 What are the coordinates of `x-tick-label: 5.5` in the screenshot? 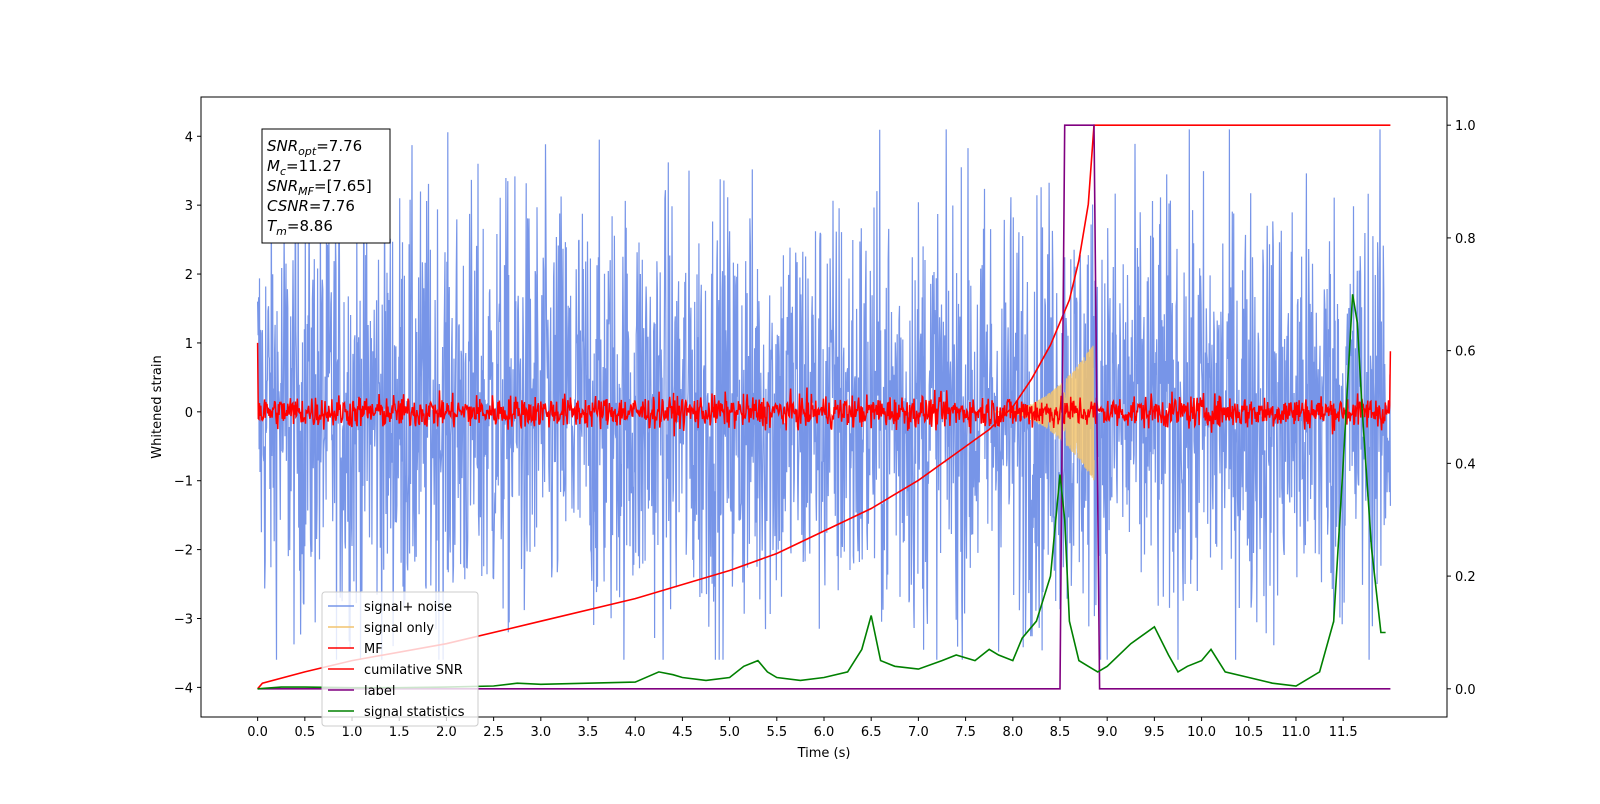 It's located at (776, 732).